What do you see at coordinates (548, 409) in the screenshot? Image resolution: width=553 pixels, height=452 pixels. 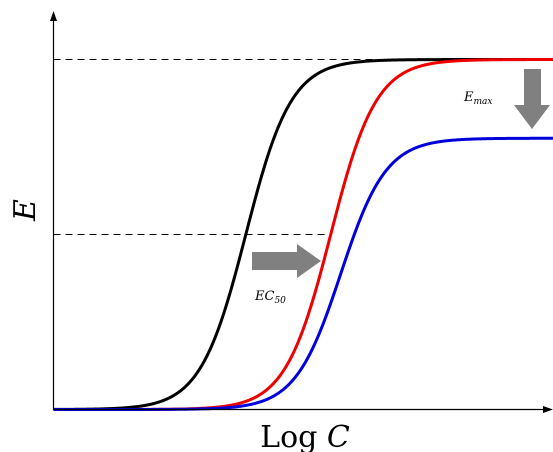 I see `x-axis-arrowhead` at bounding box center [548, 409].